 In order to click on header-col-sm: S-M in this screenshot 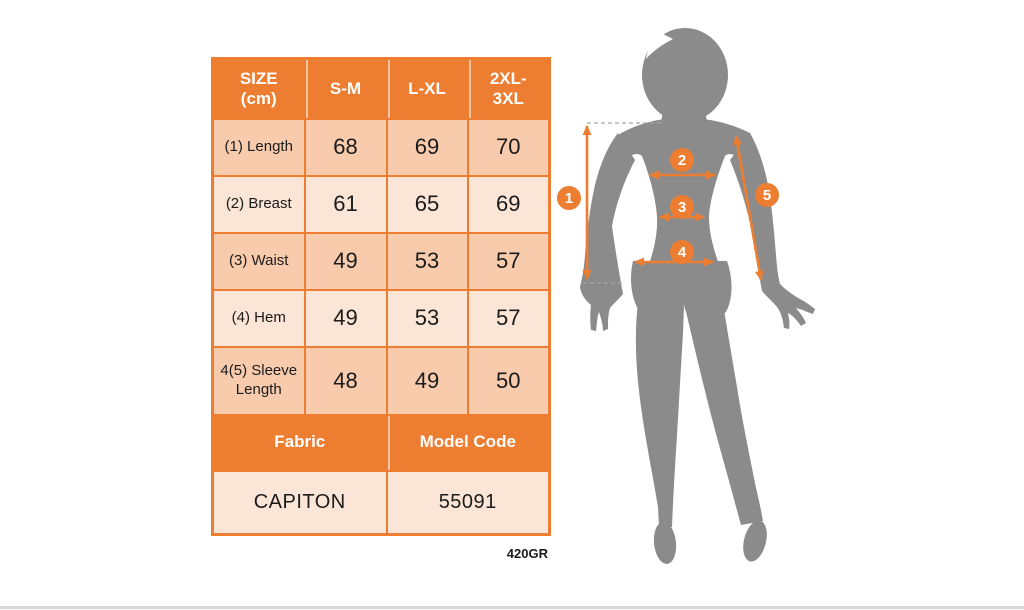, I will do `click(345, 88)`.